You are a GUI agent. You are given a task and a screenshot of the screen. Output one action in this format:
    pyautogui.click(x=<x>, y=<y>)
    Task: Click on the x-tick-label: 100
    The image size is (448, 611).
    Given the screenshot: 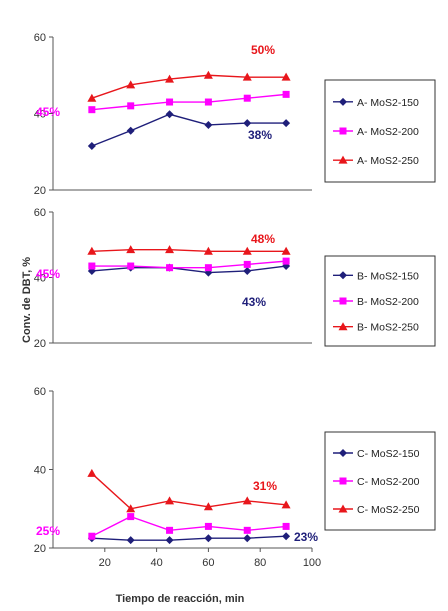 What is the action you would take?
    pyautogui.click(x=312, y=563)
    